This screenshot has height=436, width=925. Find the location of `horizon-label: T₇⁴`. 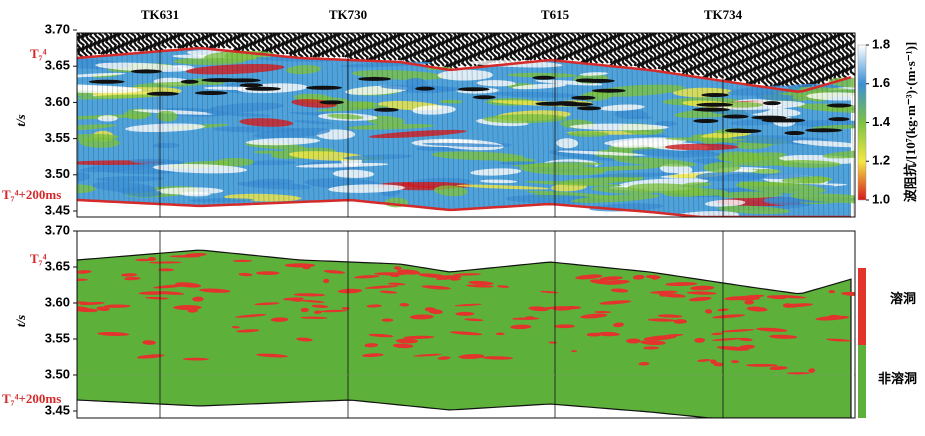

horizon-label: T₇⁴ is located at coordinates (38, 258).